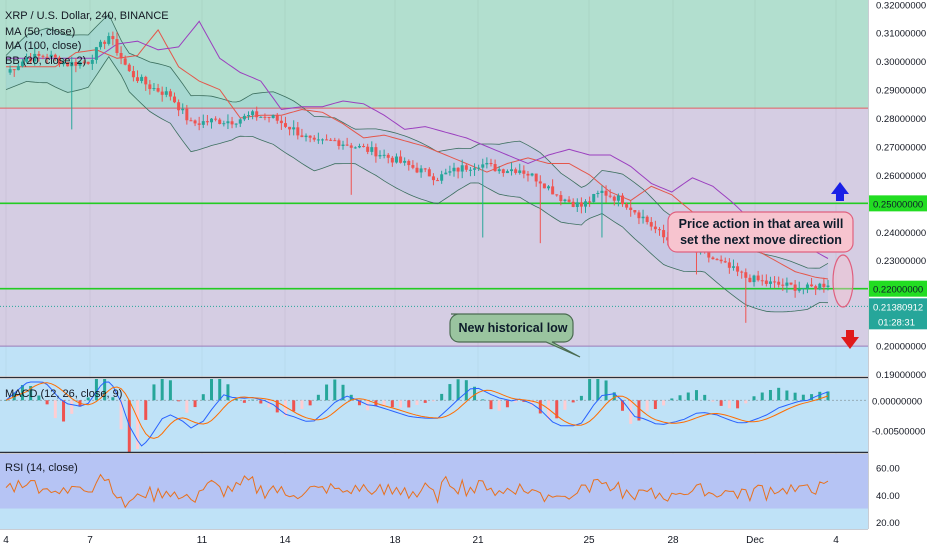  I want to click on level-price-badge, so click(898, 203).